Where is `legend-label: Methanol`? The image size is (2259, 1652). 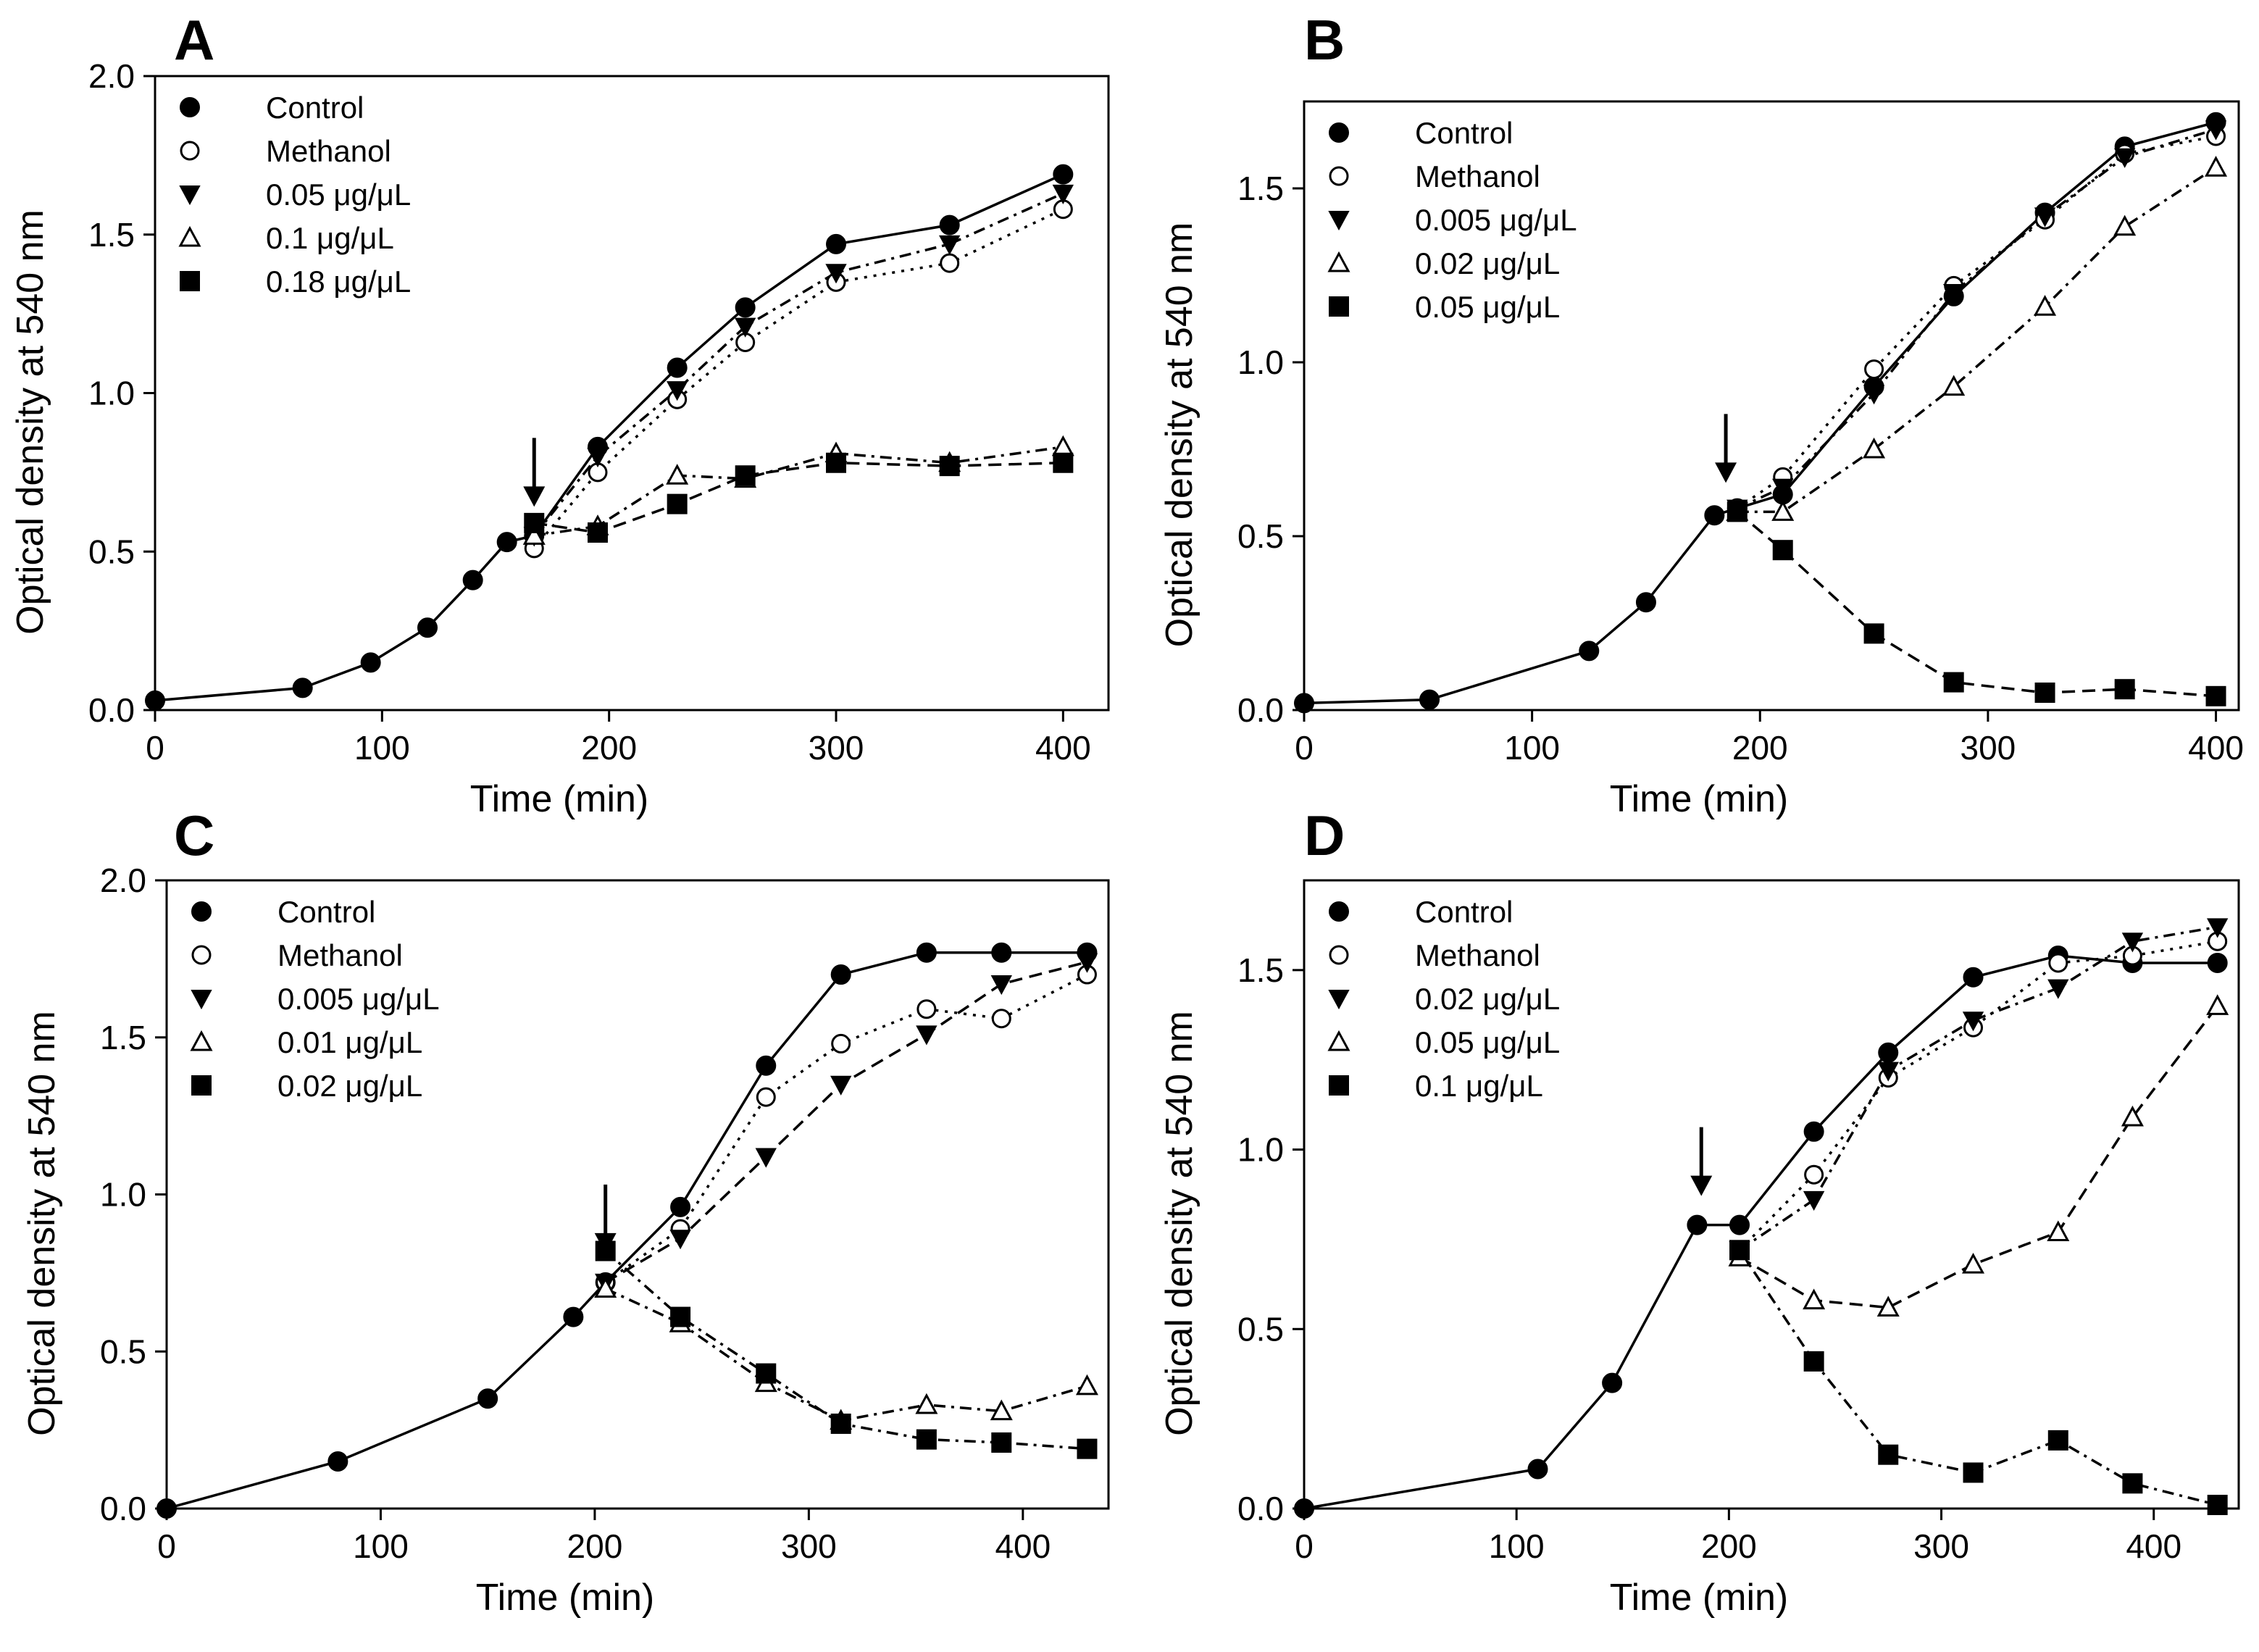 legend-label: Methanol is located at coordinates (1477, 955).